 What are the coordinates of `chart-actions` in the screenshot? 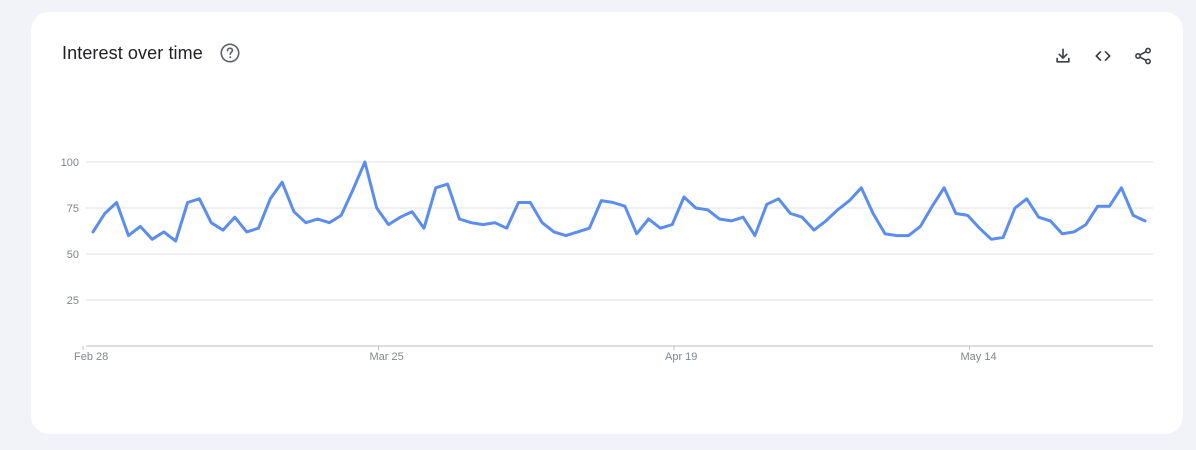 It's located at (1103, 56).